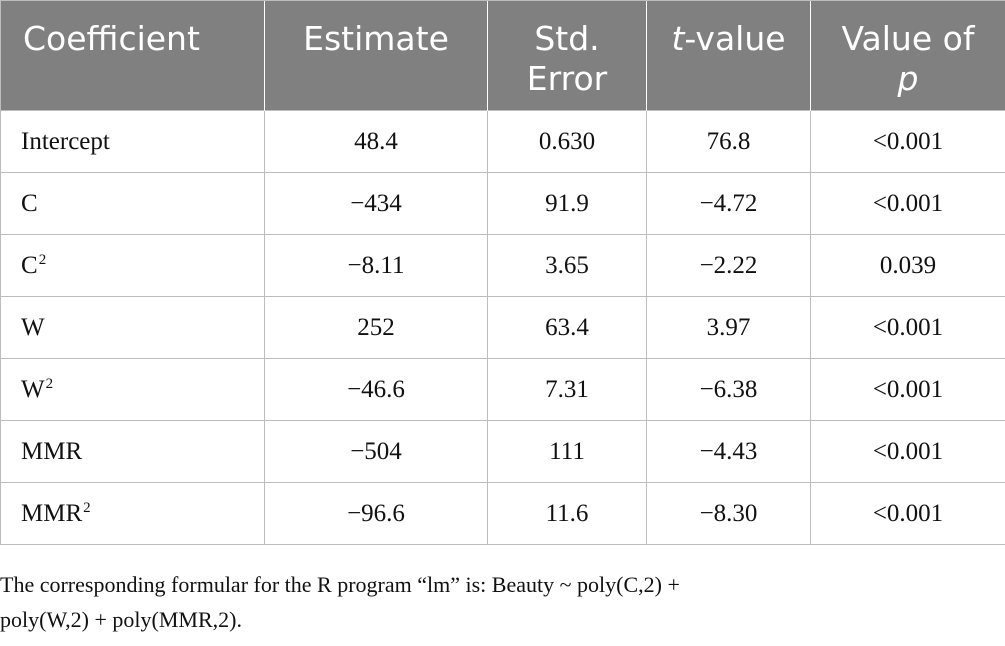 The height and width of the screenshot is (646, 1005). Describe the element at coordinates (132, 265) in the screenshot. I see `cell-coefficient: C2` at that location.